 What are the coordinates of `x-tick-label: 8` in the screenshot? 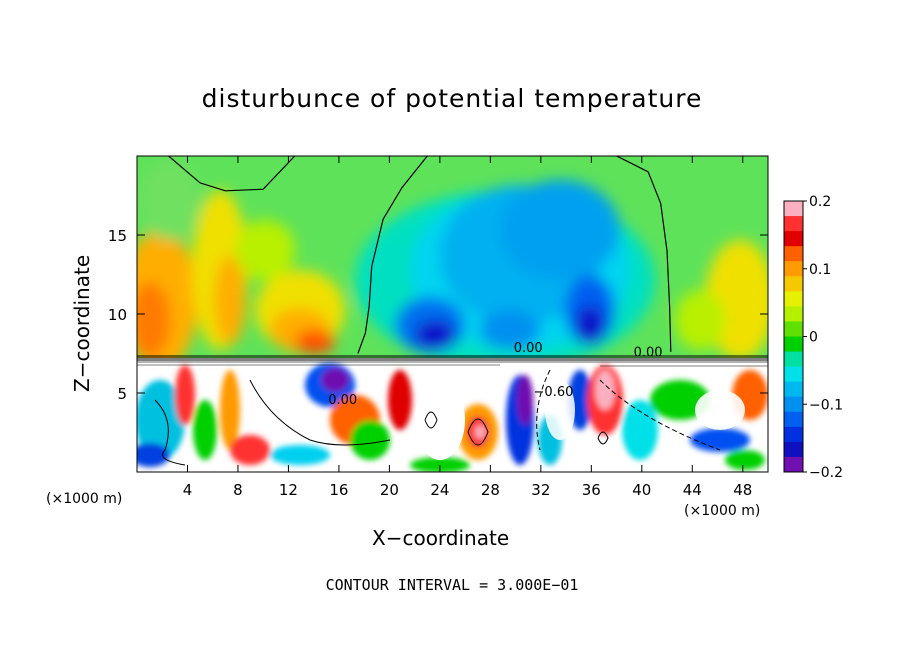 It's located at (238, 490).